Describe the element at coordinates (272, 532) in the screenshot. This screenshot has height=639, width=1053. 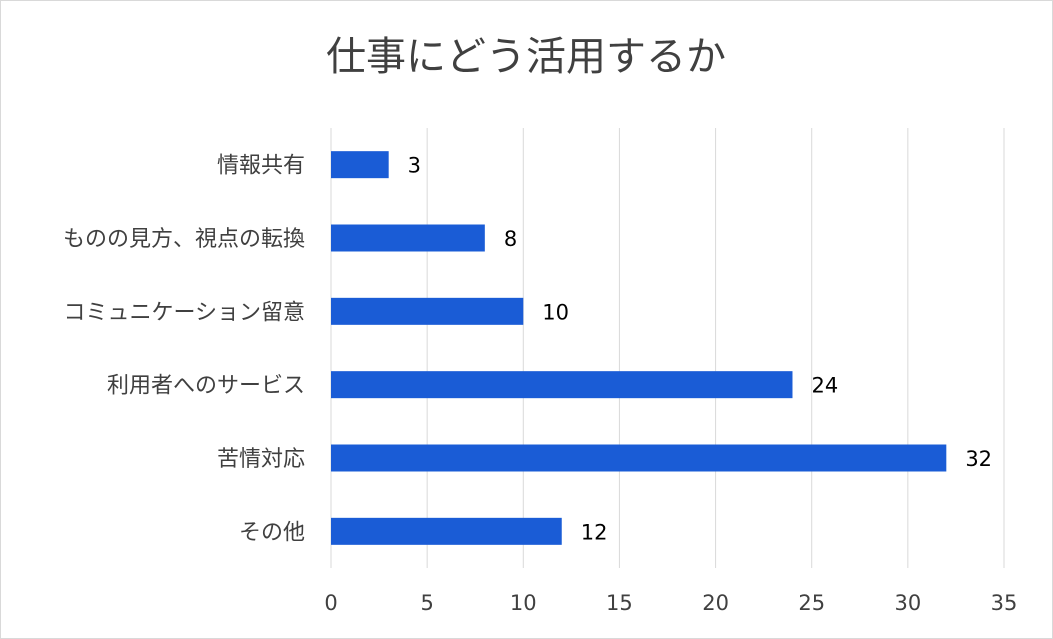
I see `category-label: その他` at that location.